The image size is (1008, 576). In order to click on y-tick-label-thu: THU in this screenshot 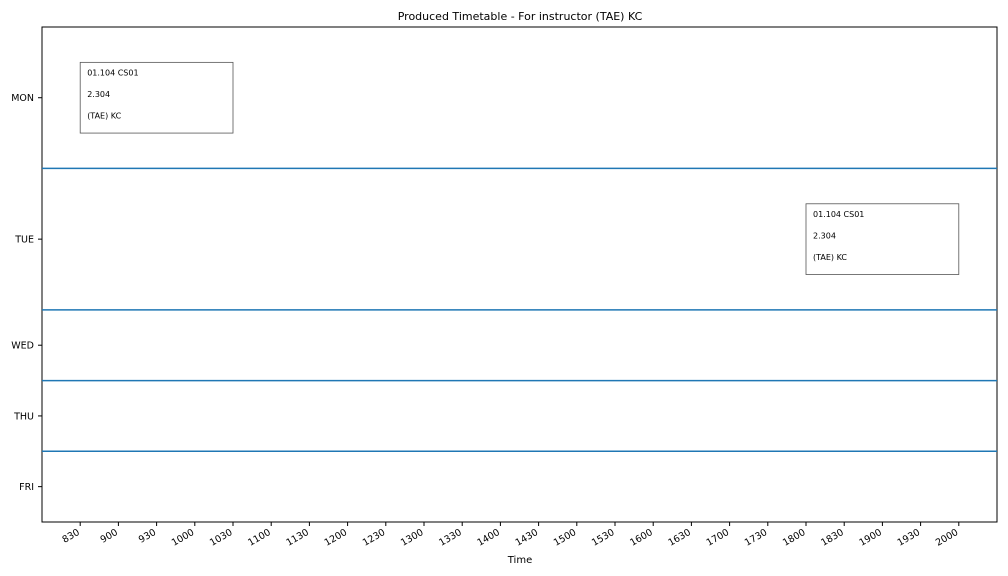, I will do `click(23, 416)`.